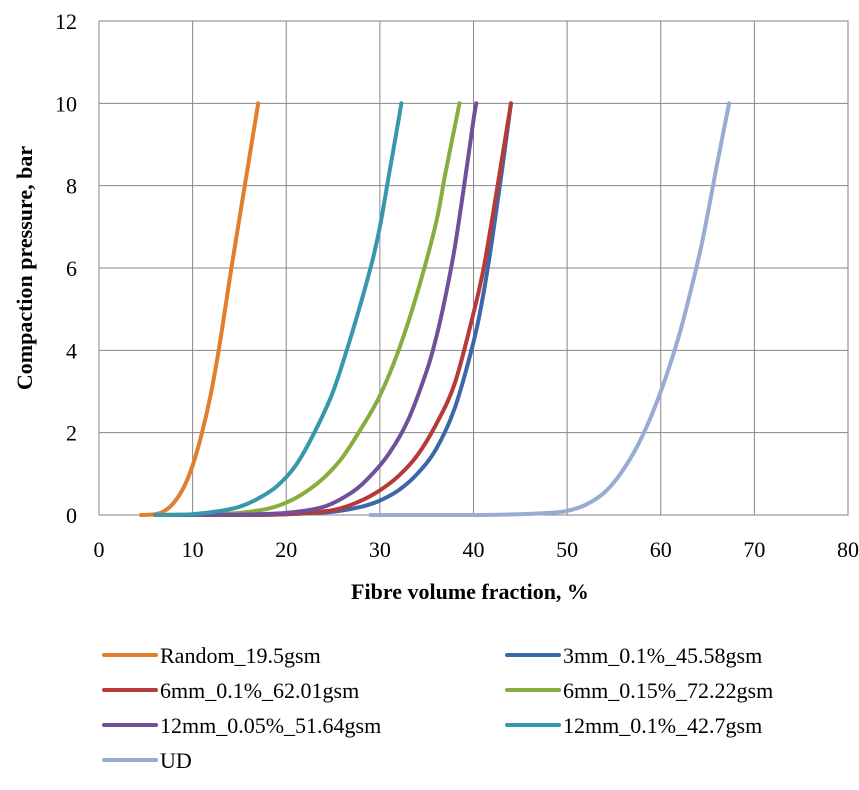 Image resolution: width=859 pixels, height=790 pixels. What do you see at coordinates (66, 21) in the screenshot?
I see `y-tick-label: 12` at bounding box center [66, 21].